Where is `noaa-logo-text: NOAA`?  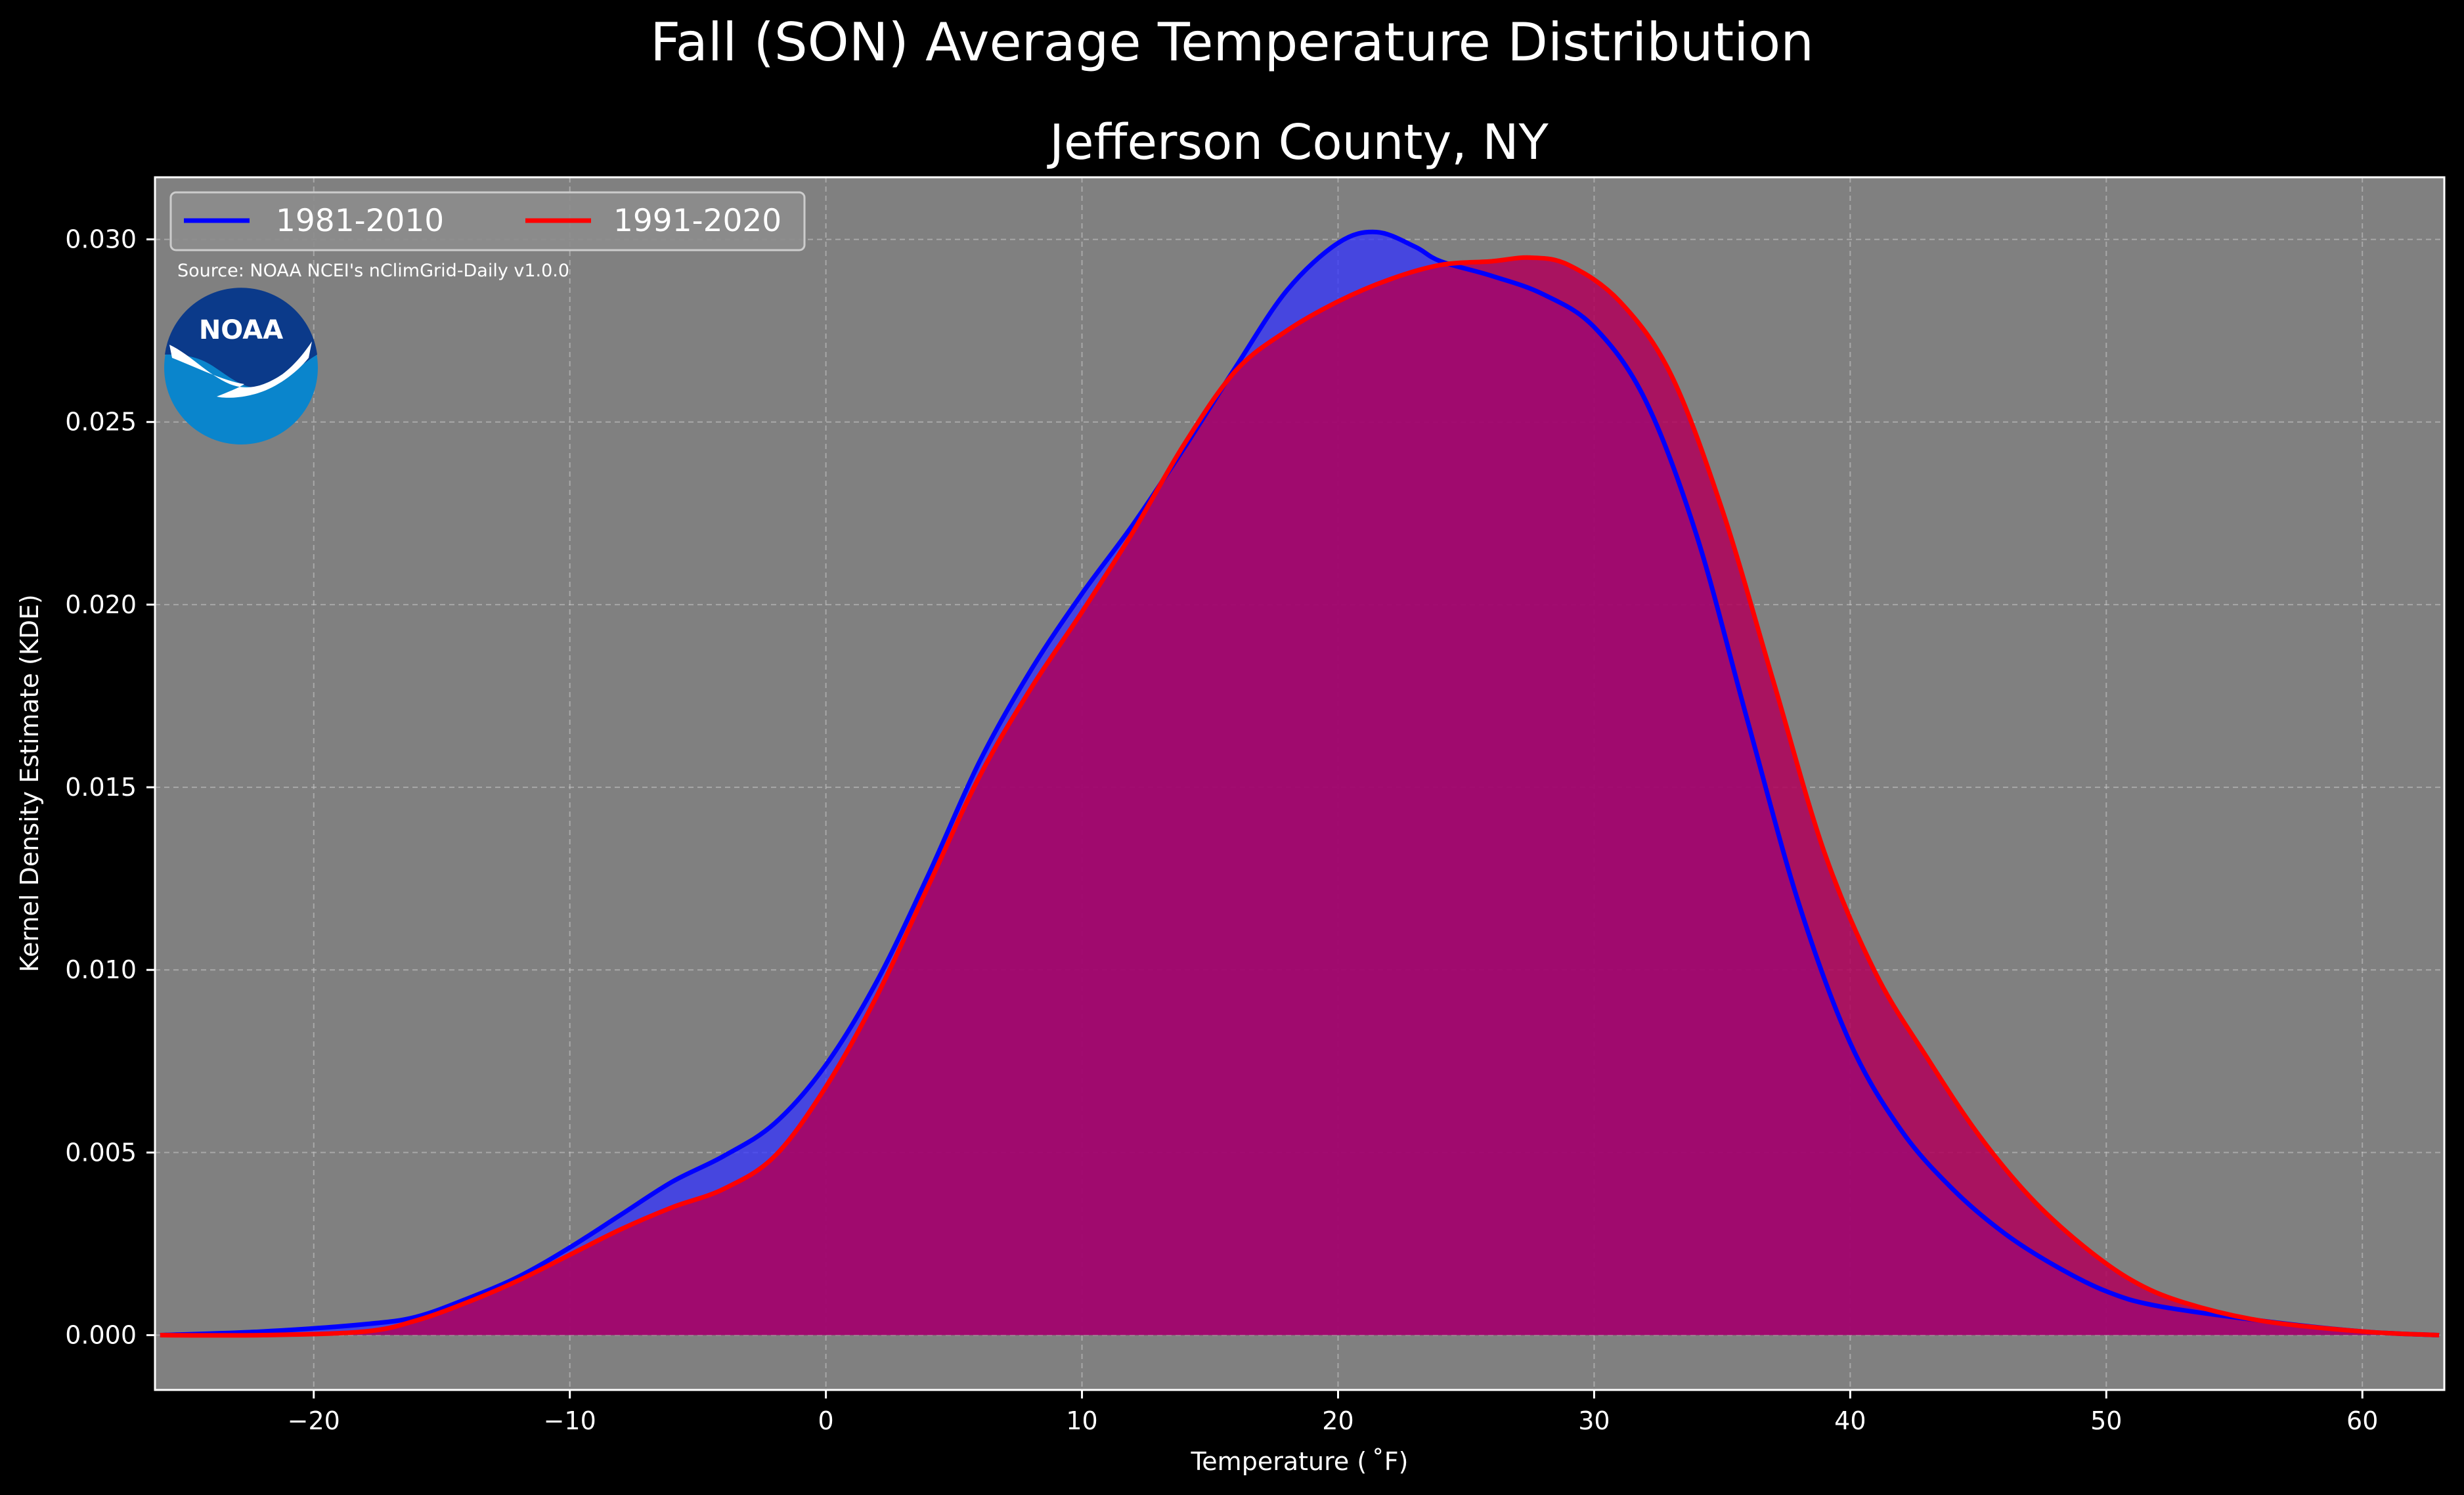
noaa-logo-text: NOAA is located at coordinates (241, 330).